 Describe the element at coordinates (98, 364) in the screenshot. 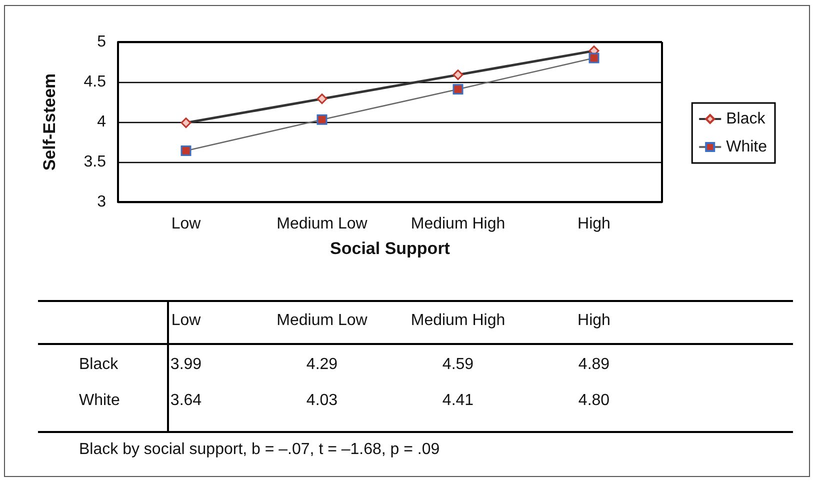

I see `text: Black` at that location.